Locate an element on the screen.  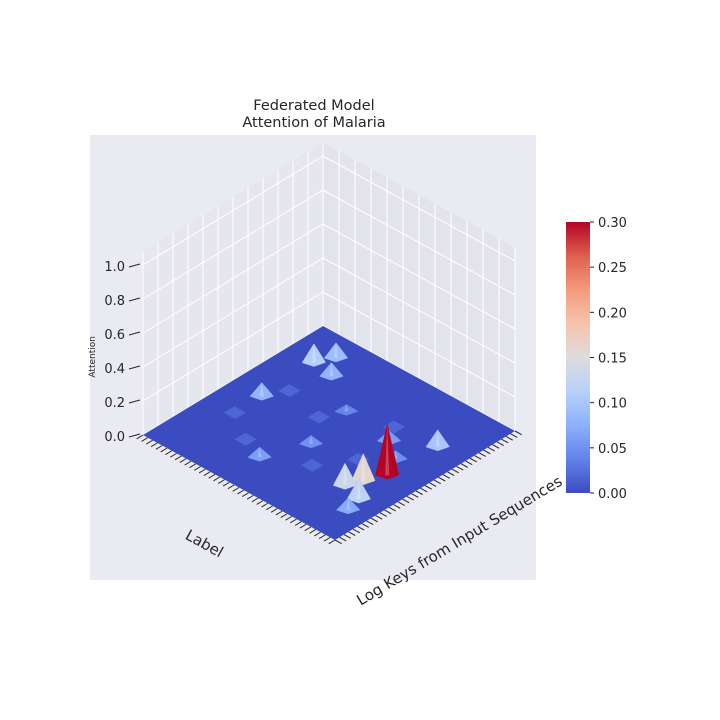
z-tick-label: 0.0 is located at coordinates (114, 437).